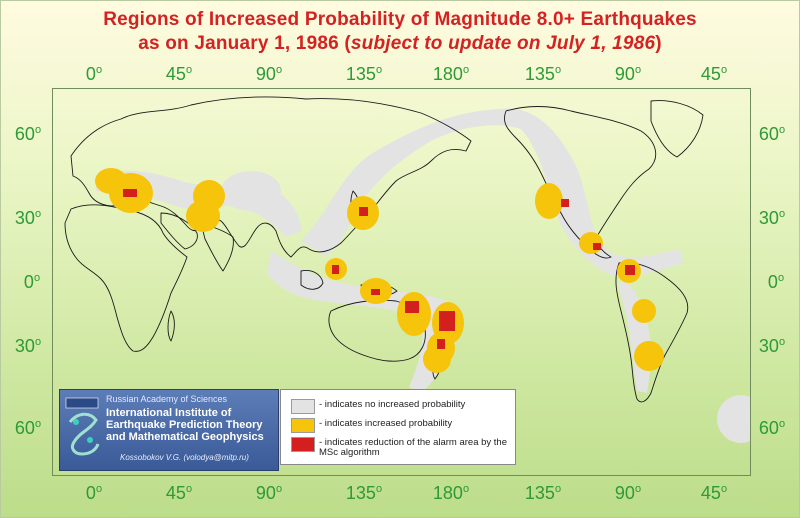  Describe the element at coordinates (179, 231) in the screenshot. I see `coastline-arabia` at that location.